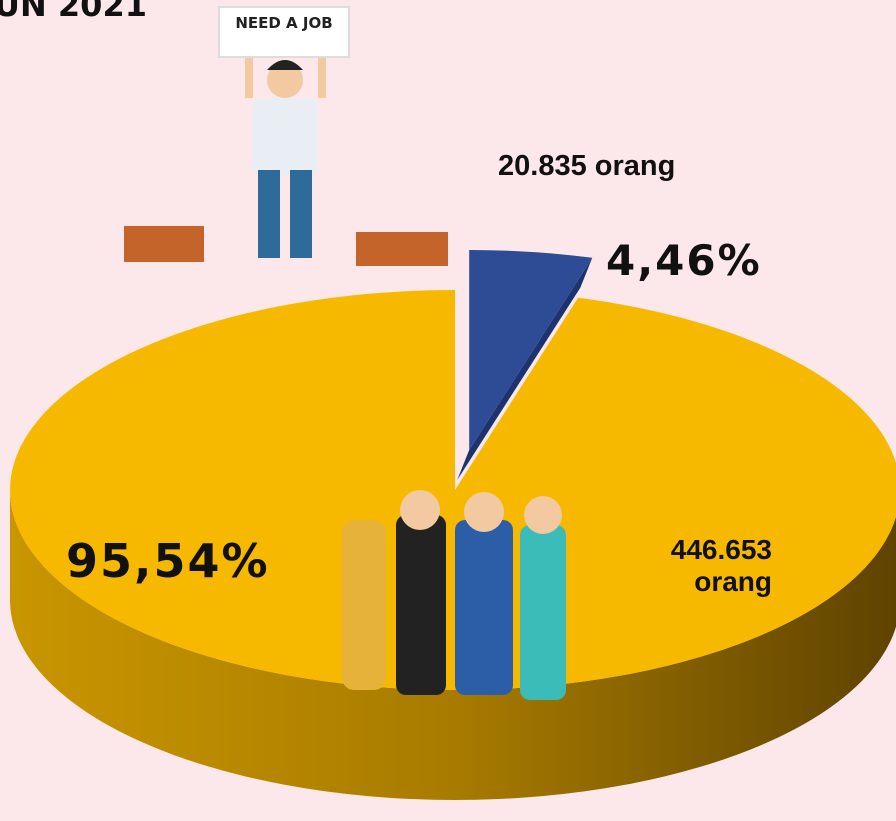  Describe the element at coordinates (721, 565) in the screenshot. I see `count-label: 446.653 orang` at that location.